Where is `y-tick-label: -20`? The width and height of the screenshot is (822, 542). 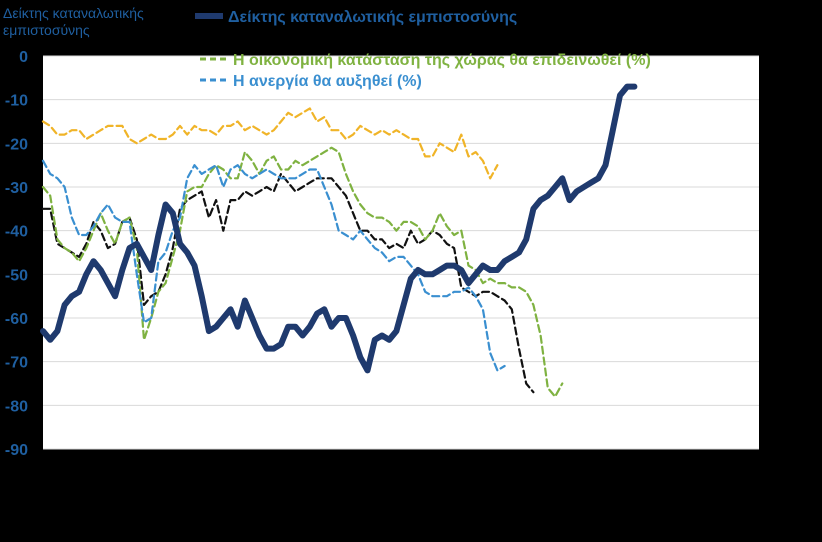
y-tick-label: -20 is located at coordinates (16, 144).